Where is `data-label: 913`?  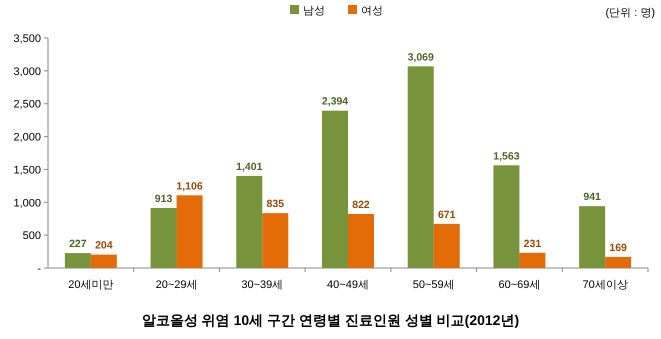
data-label: 913 is located at coordinates (163, 199).